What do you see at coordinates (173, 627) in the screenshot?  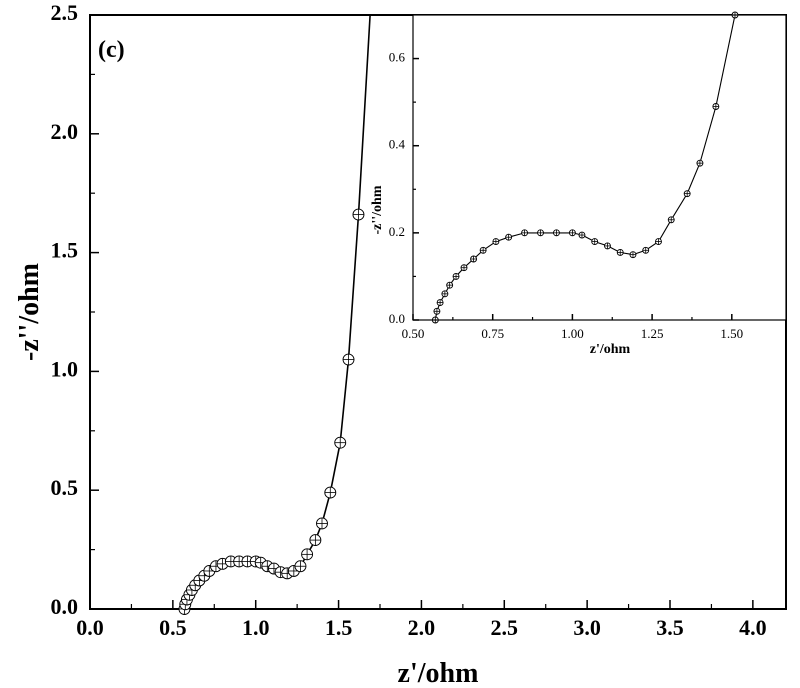 I see `main-x-tick-label: 0.5` at bounding box center [173, 627].